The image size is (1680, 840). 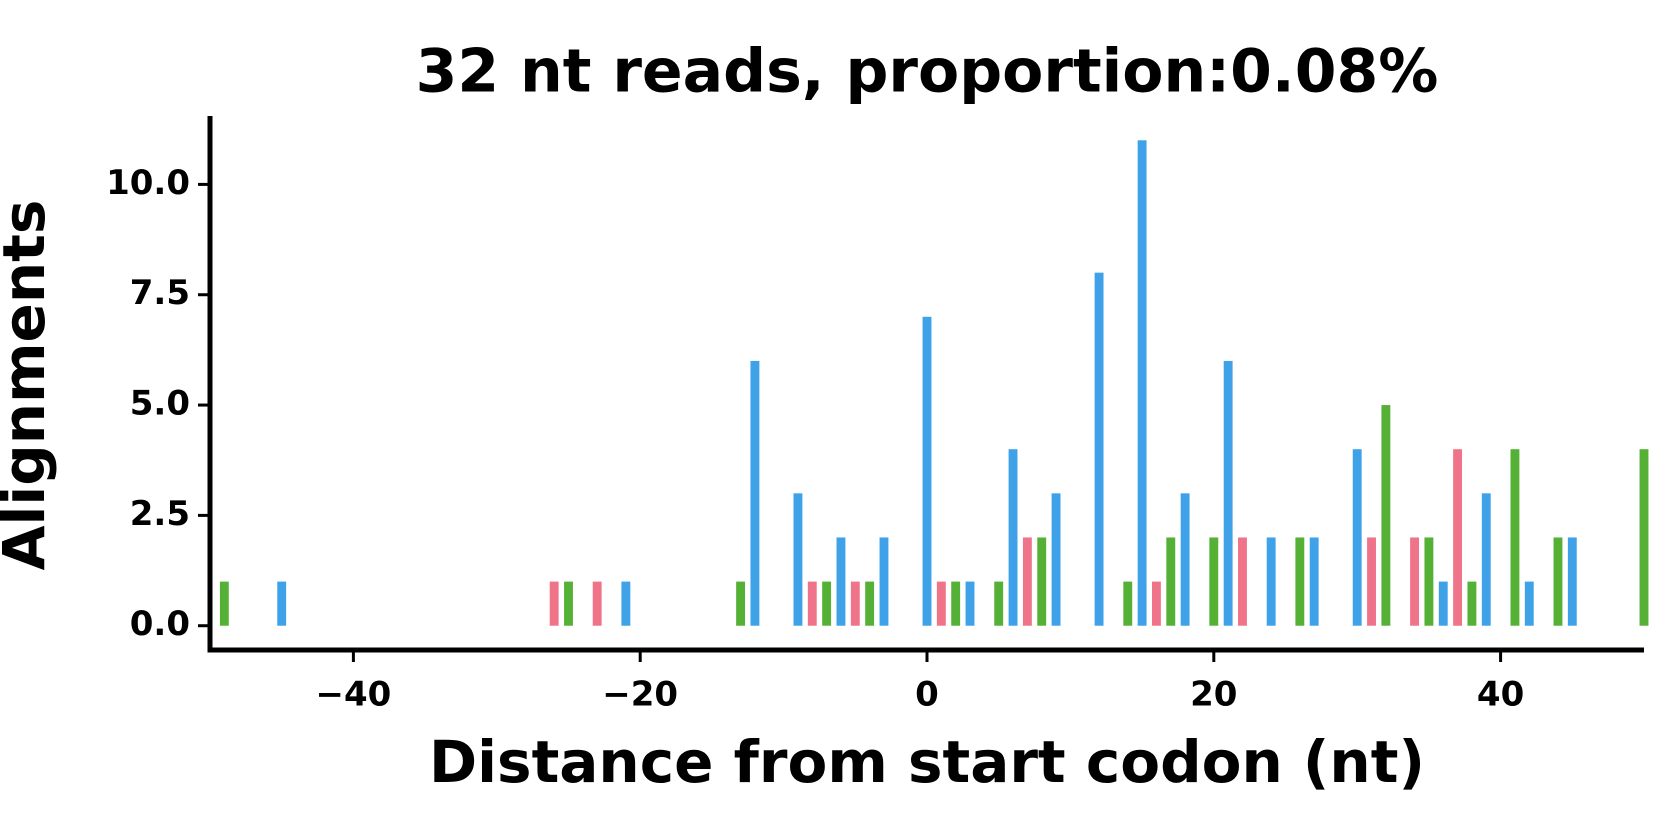 I want to click on y-tick-label: 5.0, so click(x=160, y=404).